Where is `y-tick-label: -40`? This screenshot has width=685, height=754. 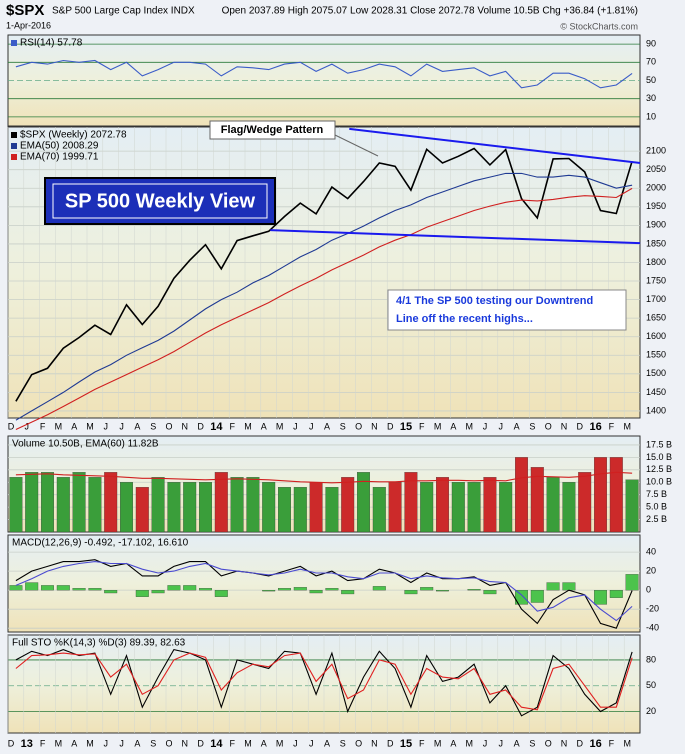 y-tick-label: -40 is located at coordinates (652, 628).